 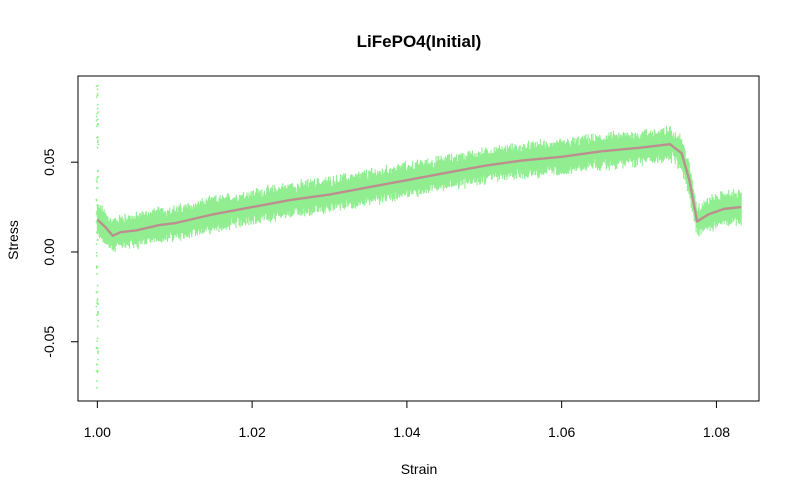 What do you see at coordinates (561, 432) in the screenshot?
I see `x-tick-label: 1.06` at bounding box center [561, 432].